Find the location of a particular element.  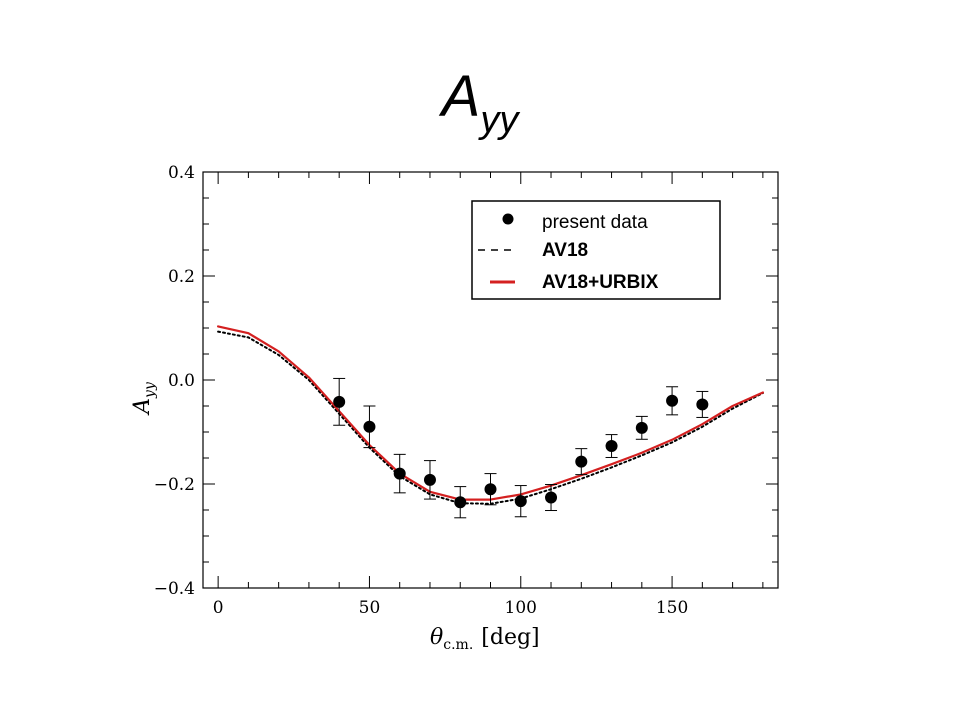

legend-label-av18-urbix: AV18+URBIX is located at coordinates (600, 282).